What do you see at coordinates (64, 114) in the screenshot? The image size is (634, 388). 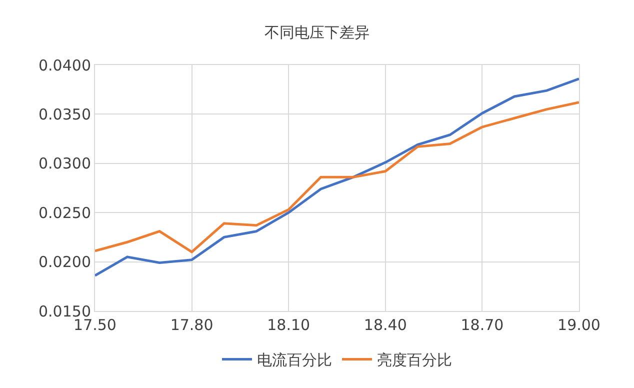 I see `y-tick-label: 0.0350` at bounding box center [64, 114].